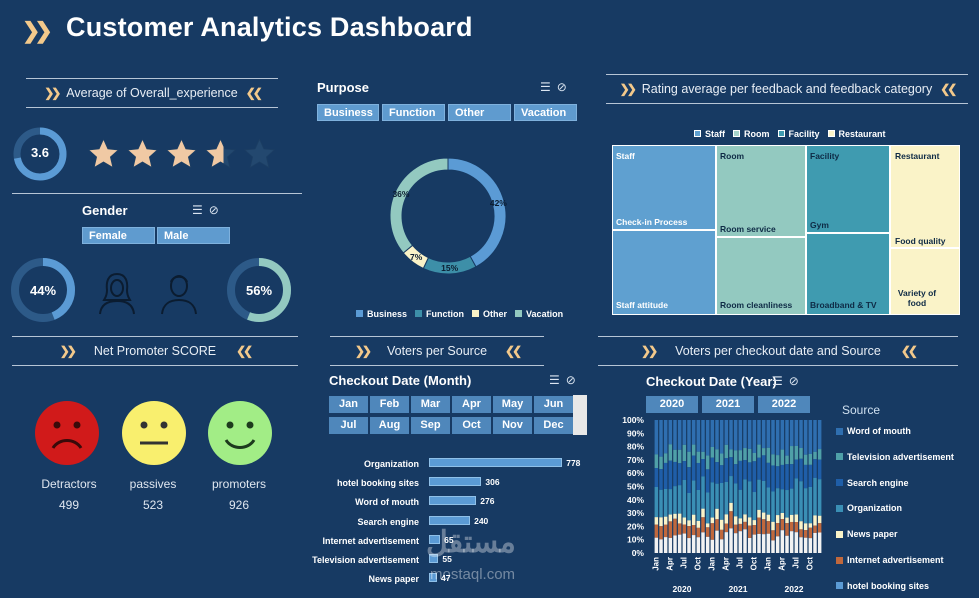  Describe the element at coordinates (664, 272) in the screenshot. I see `treemap-cell-staff-attitude` at that location.